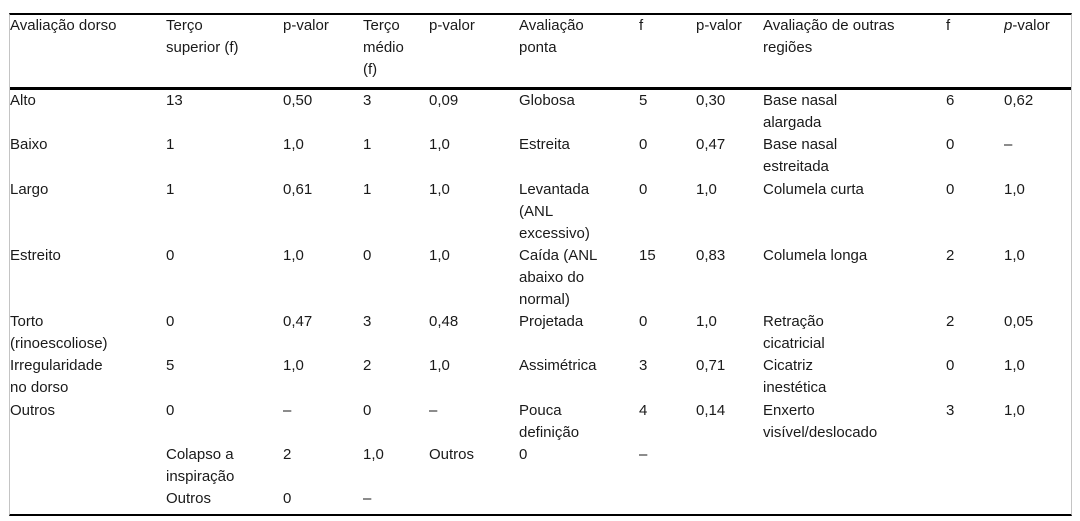 The image size is (1080, 521). What do you see at coordinates (323, 52) in the screenshot?
I see `column-header-p-valor-superior: p-valor` at bounding box center [323, 52].